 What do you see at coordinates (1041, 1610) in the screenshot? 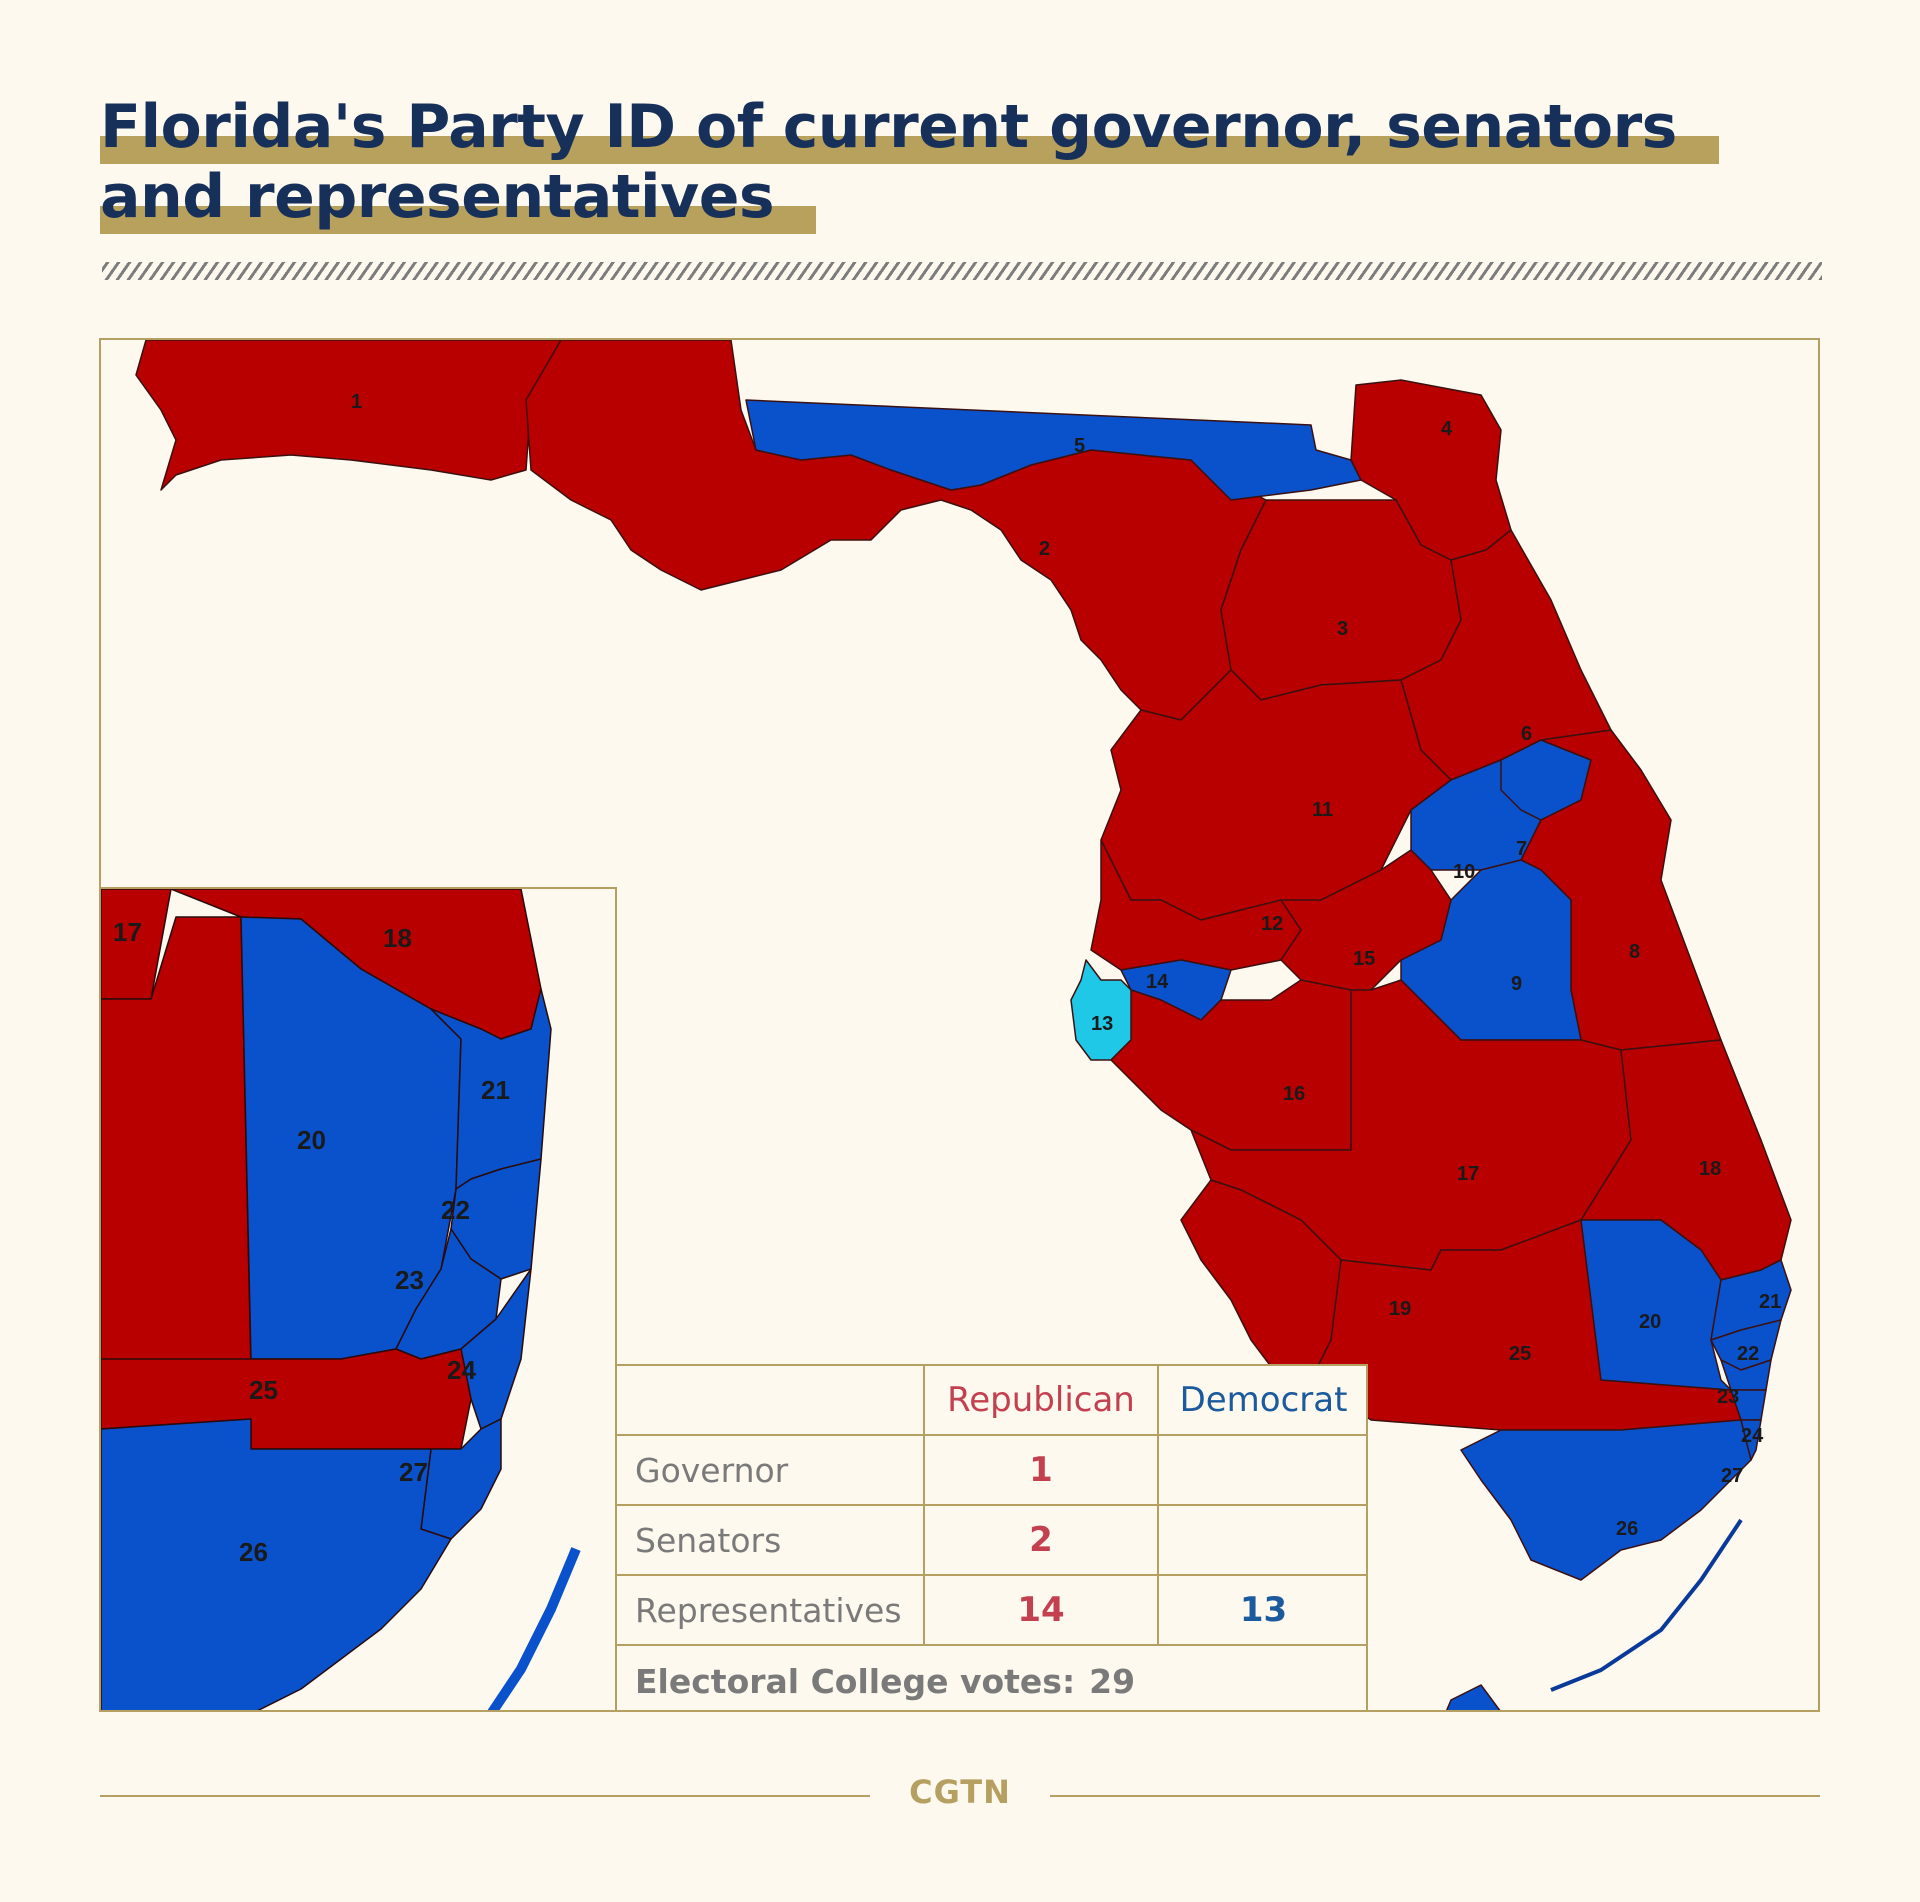
I see `representatives-republican: 14` at bounding box center [1041, 1610].